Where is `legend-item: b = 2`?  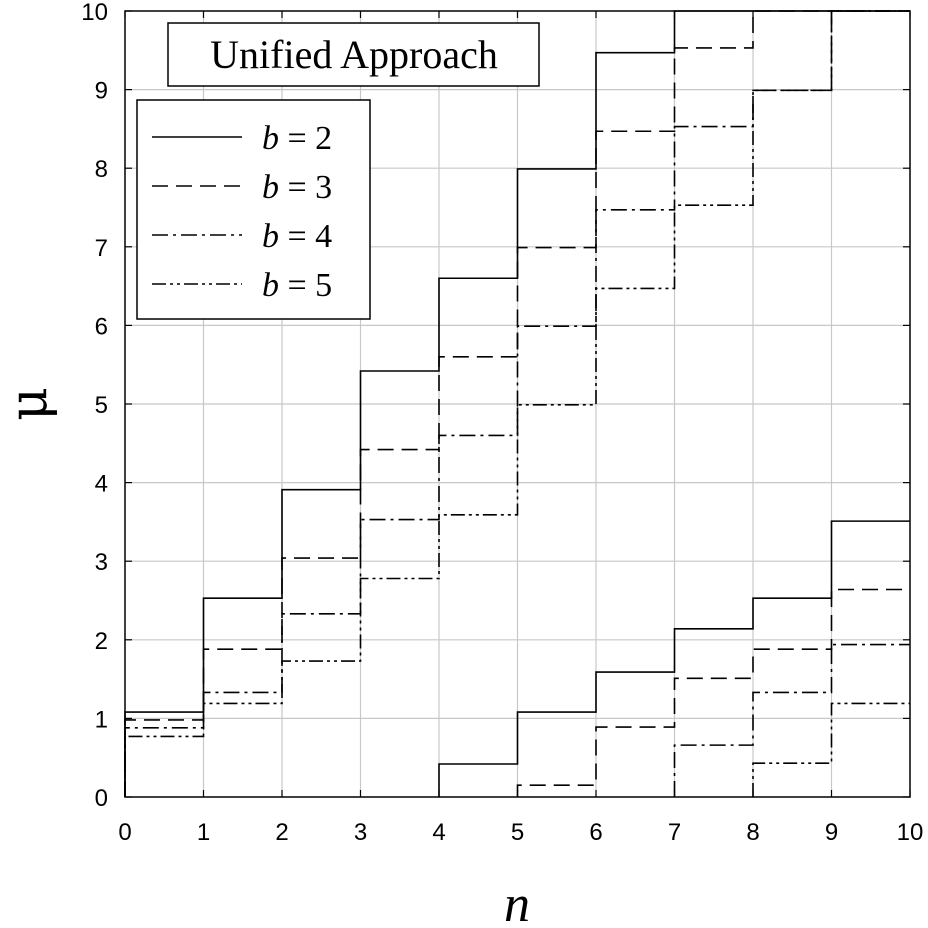
legend-item: b = 2 is located at coordinates (242, 138).